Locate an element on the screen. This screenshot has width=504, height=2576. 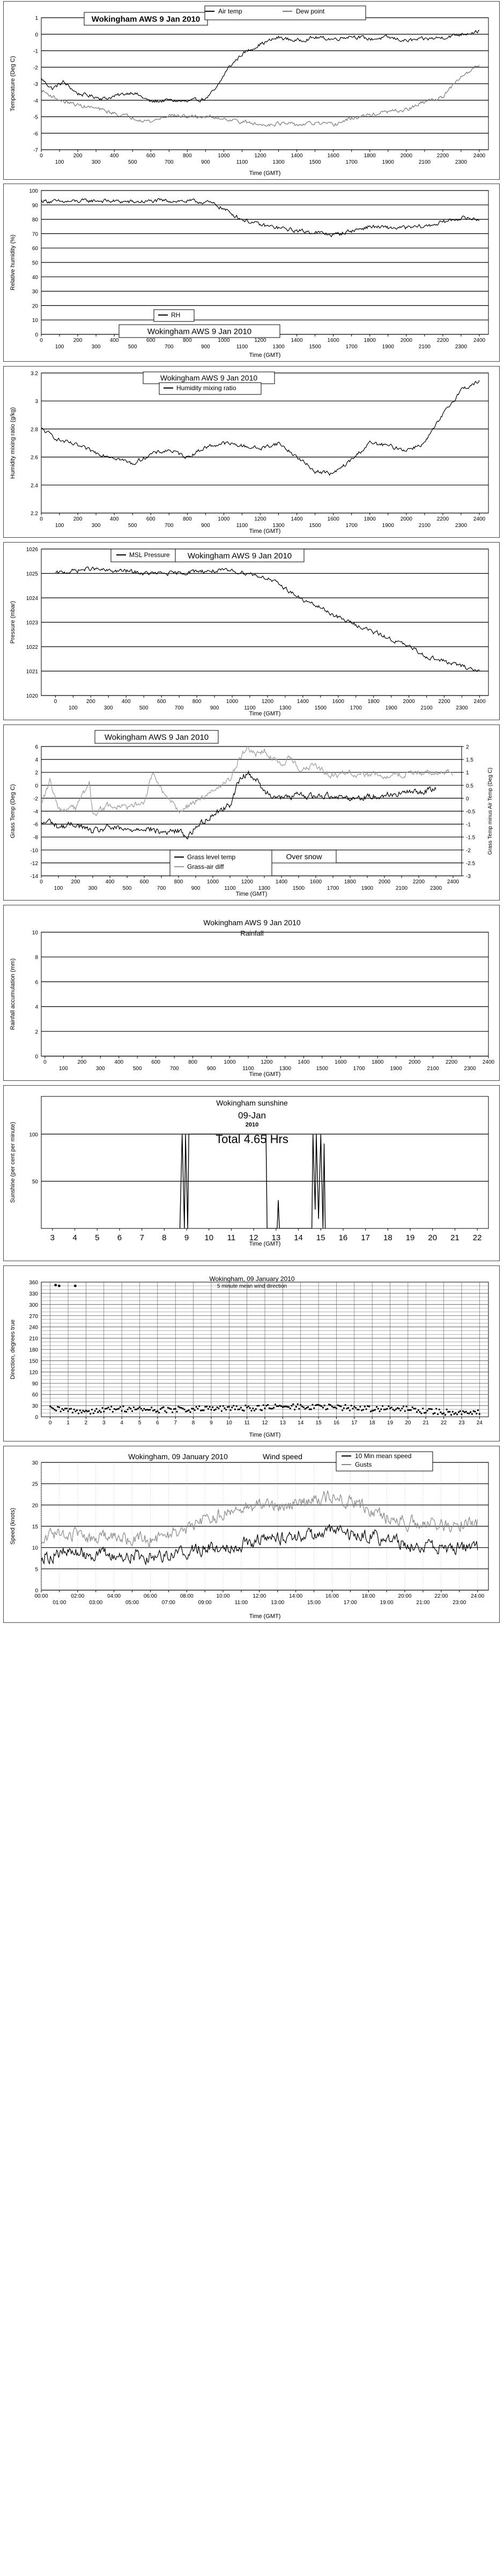
x-tick-label: 1700 is located at coordinates (352, 347).